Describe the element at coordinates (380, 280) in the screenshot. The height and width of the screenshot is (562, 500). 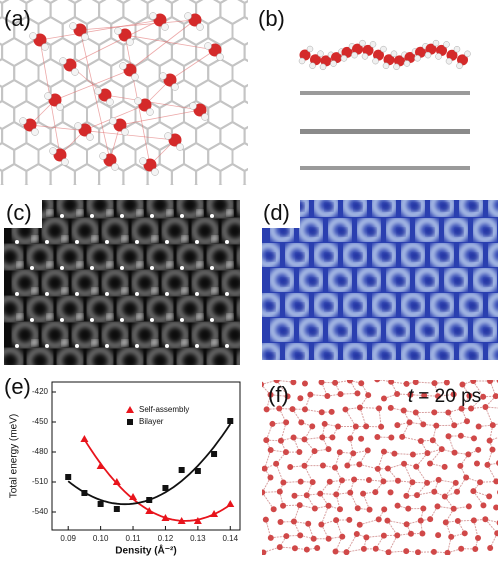
I see `panel-d-image` at that location.